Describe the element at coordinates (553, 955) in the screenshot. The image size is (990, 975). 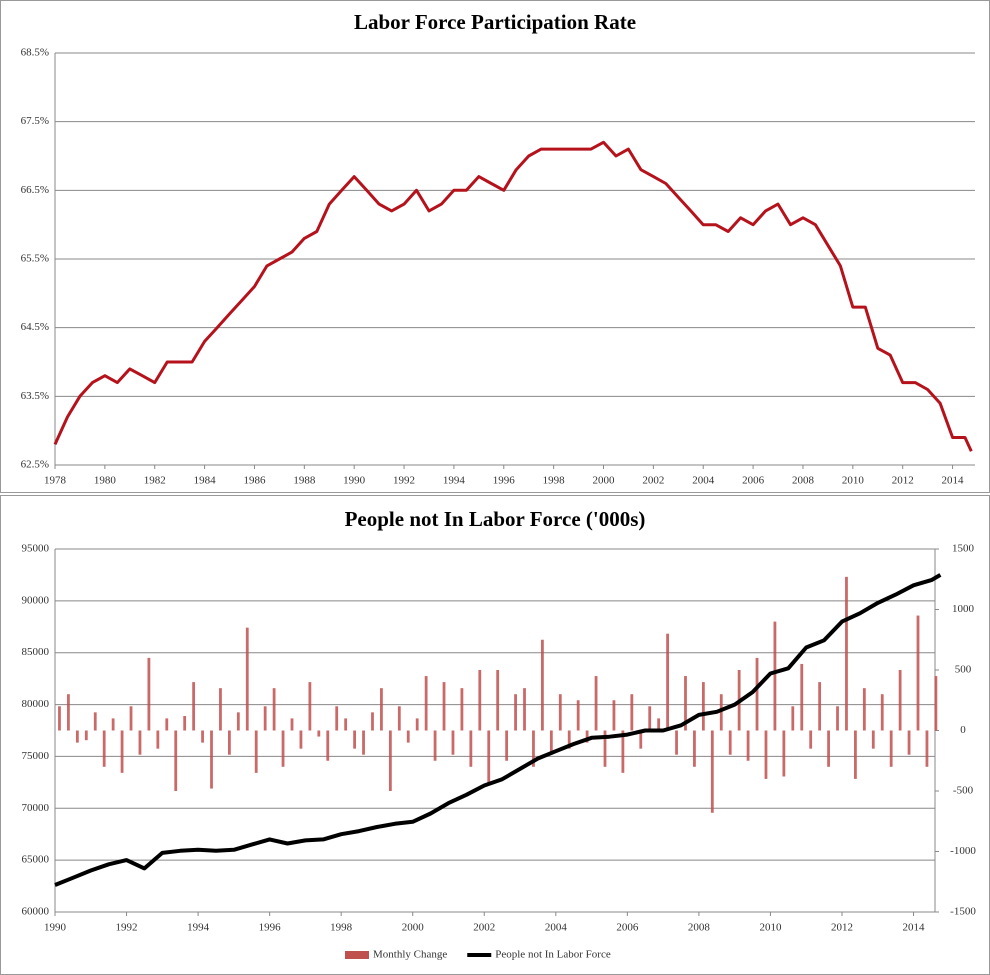
I see `legend-label: People not In Labor Force` at that location.